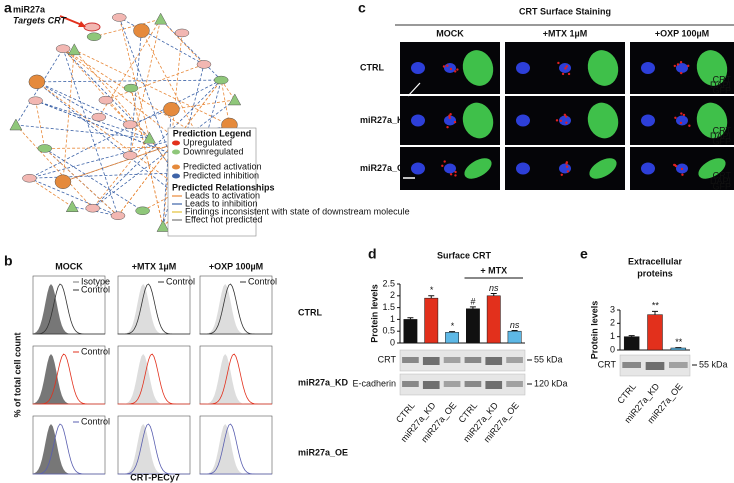 The image size is (734, 483). I want to click on legend-title: Predicted Relationships, so click(223, 187).